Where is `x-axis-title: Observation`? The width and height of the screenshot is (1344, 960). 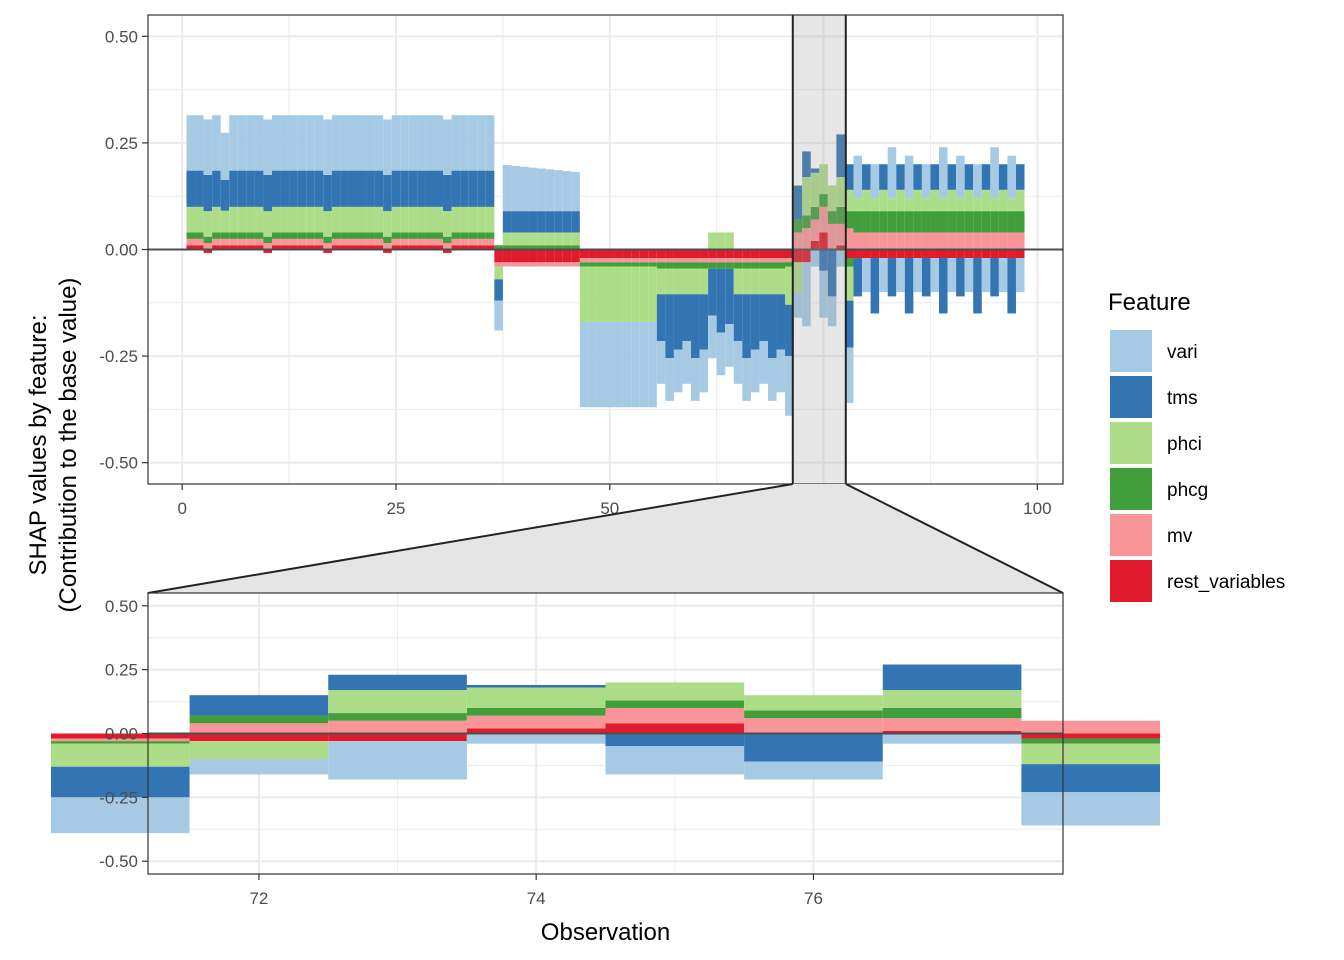 x-axis-title: Observation is located at coordinates (605, 932).